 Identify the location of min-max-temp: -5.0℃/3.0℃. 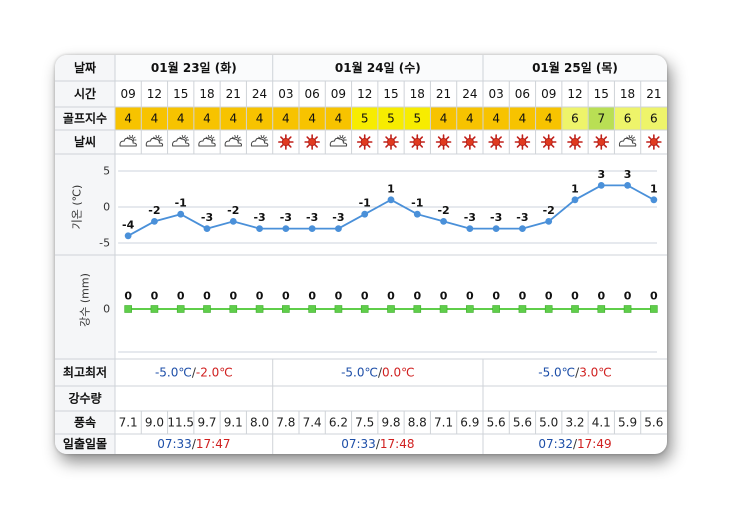
(575, 373).